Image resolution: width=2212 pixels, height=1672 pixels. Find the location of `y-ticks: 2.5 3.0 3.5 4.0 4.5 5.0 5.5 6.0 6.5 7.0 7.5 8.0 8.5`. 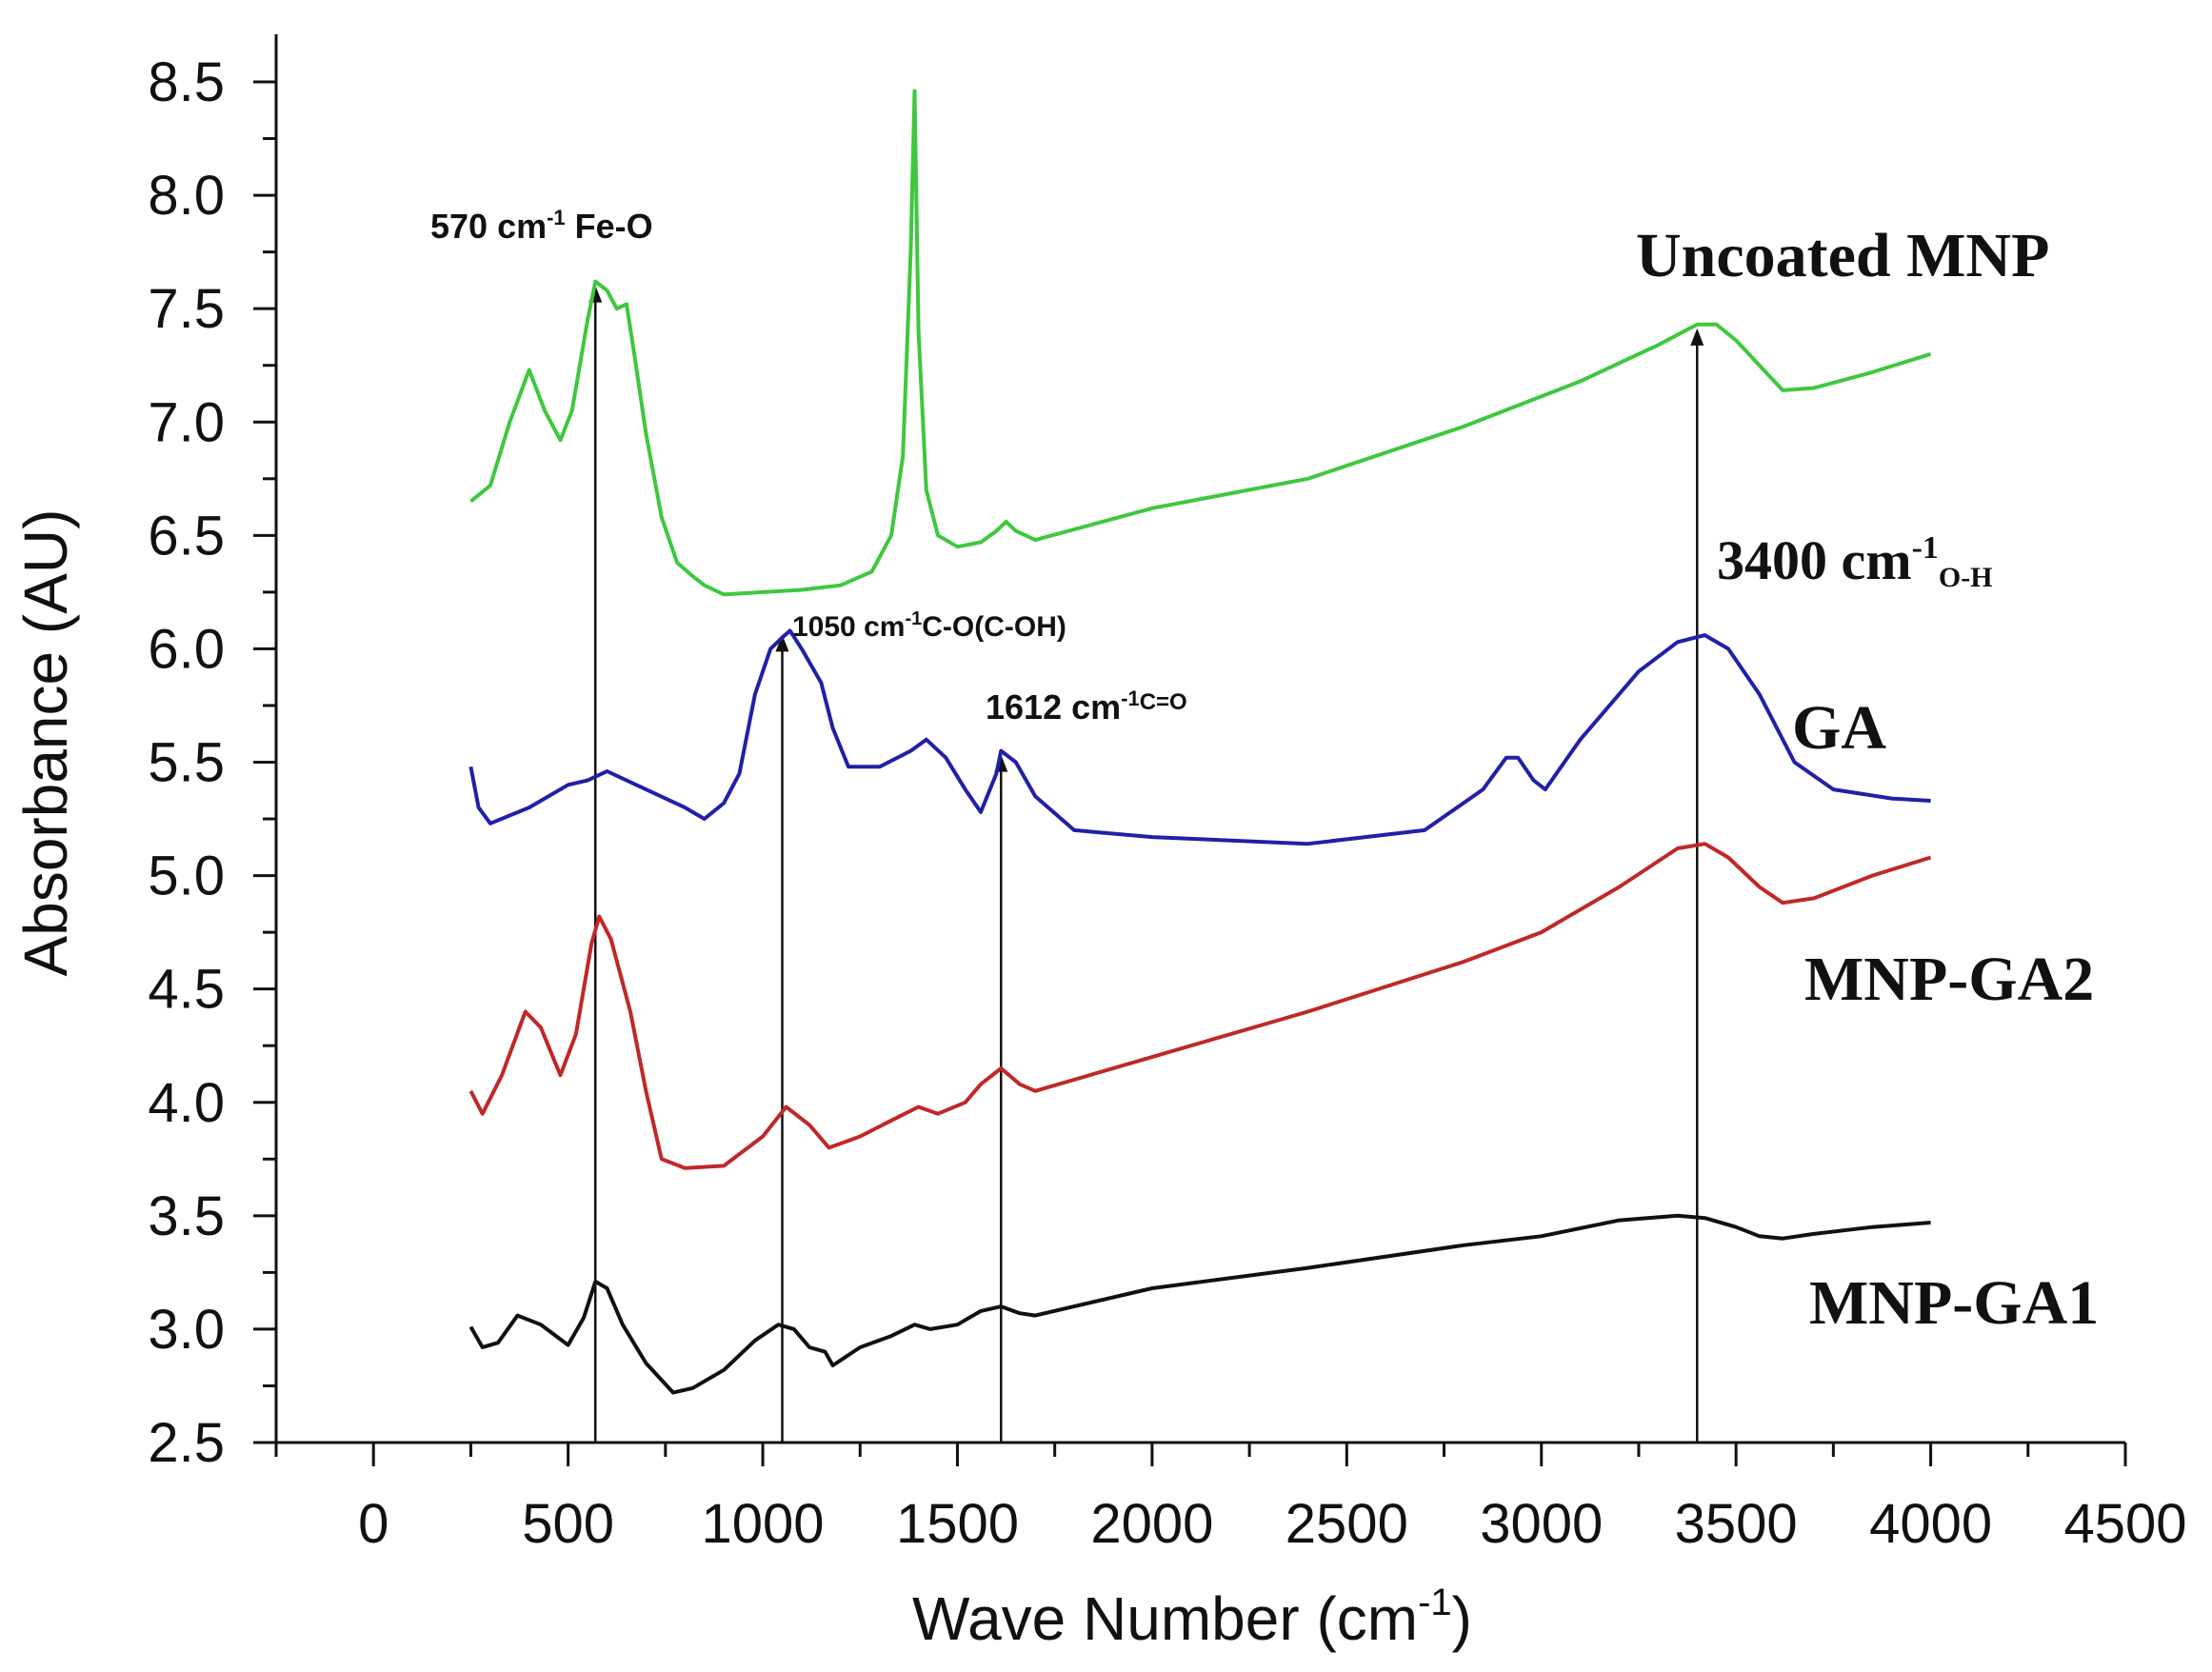

y-ticks: 2.5 3.0 3.5 4.0 4.5 5.0 5.5 6.0 6.5 7.0 7.5 8.0 8.5 is located at coordinates (212, 763).